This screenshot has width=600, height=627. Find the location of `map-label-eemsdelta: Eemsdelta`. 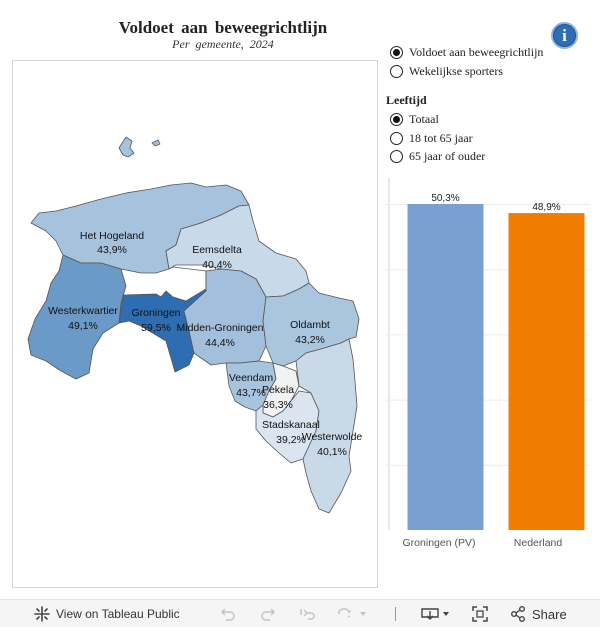

map-label-eemsdelta: Eemsdelta is located at coordinates (217, 250).